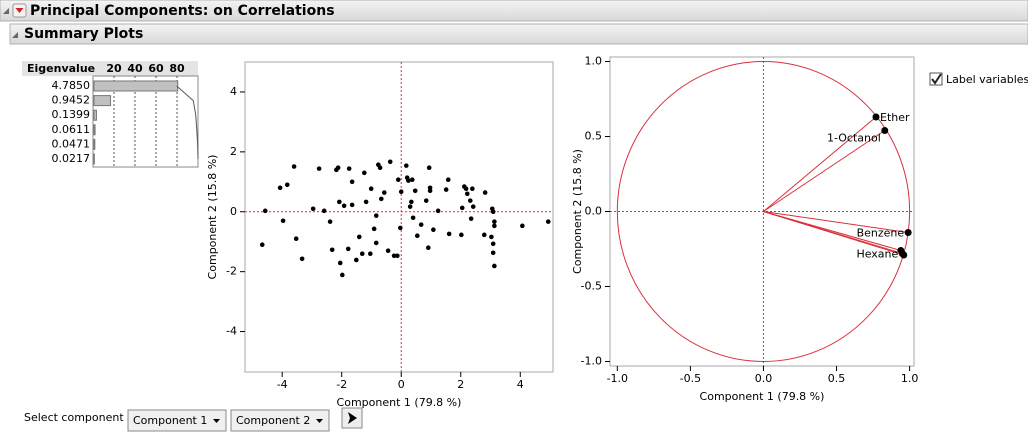  What do you see at coordinates (594, 136) in the screenshot?
I see `y-tick-label: 0.5` at bounding box center [594, 136].